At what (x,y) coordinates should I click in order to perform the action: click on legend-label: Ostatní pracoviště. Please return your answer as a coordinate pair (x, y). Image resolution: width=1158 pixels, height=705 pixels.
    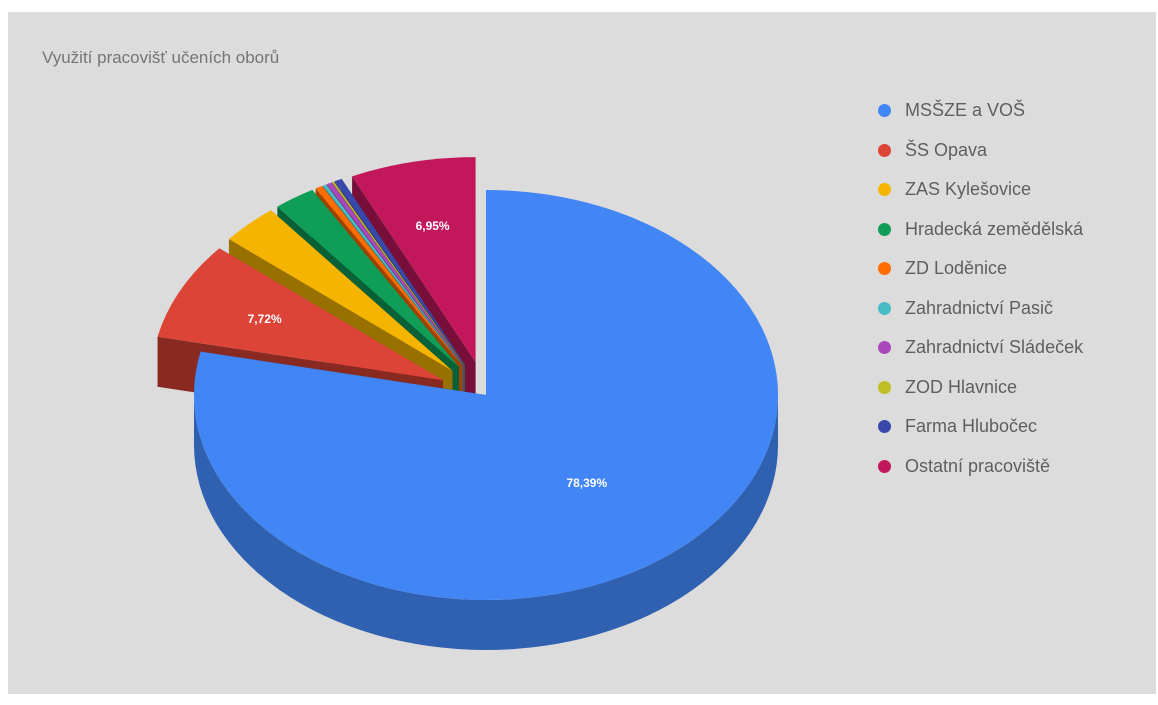
    Looking at the image, I should click on (978, 465).